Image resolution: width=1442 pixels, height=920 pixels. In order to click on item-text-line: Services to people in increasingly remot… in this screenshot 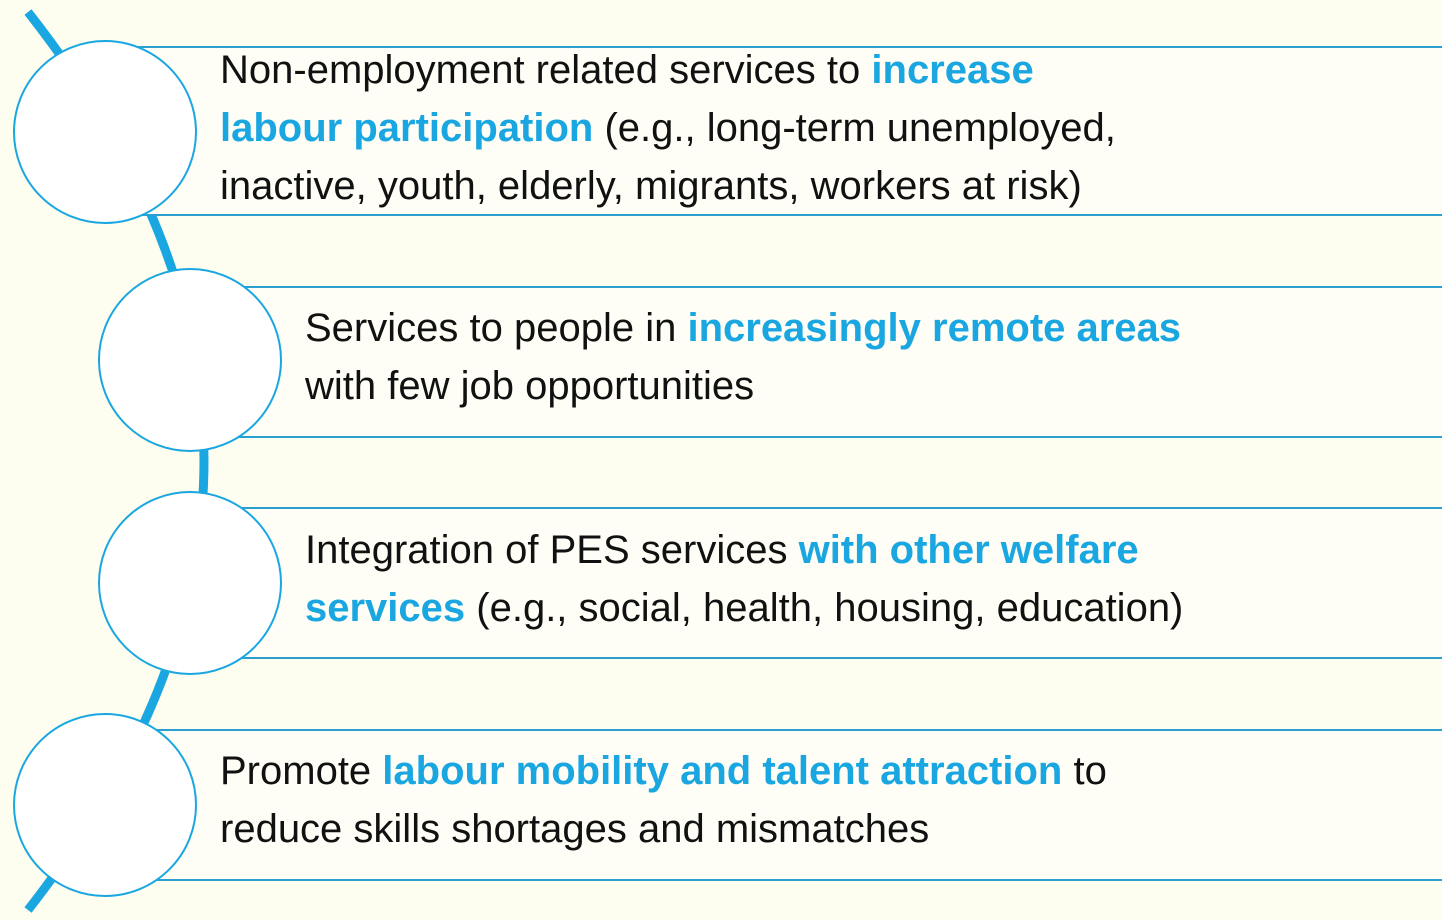, I will do `click(743, 328)`.